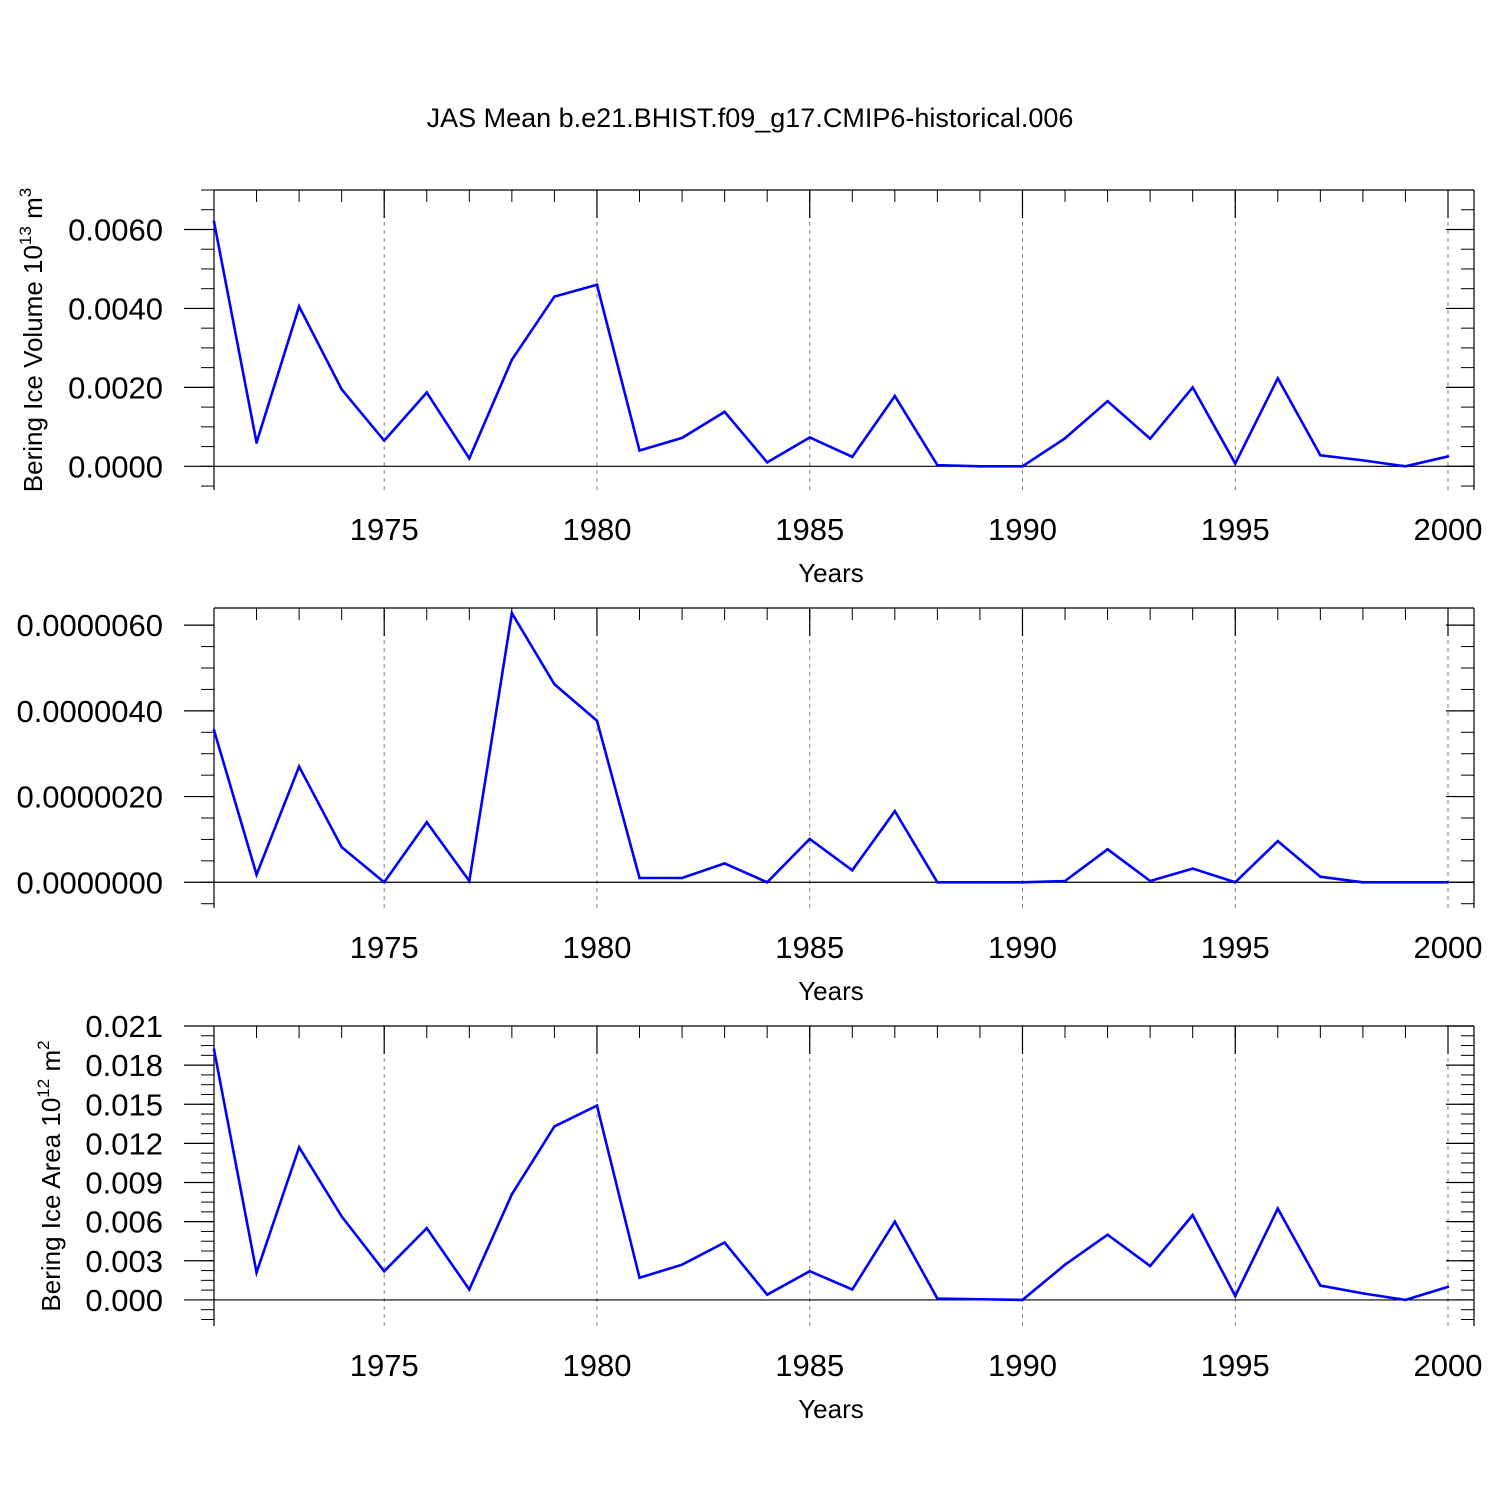 This screenshot has height=1500, width=1500. What do you see at coordinates (89, 797) in the screenshot?
I see `y-tick-label: 0.0000020` at bounding box center [89, 797].